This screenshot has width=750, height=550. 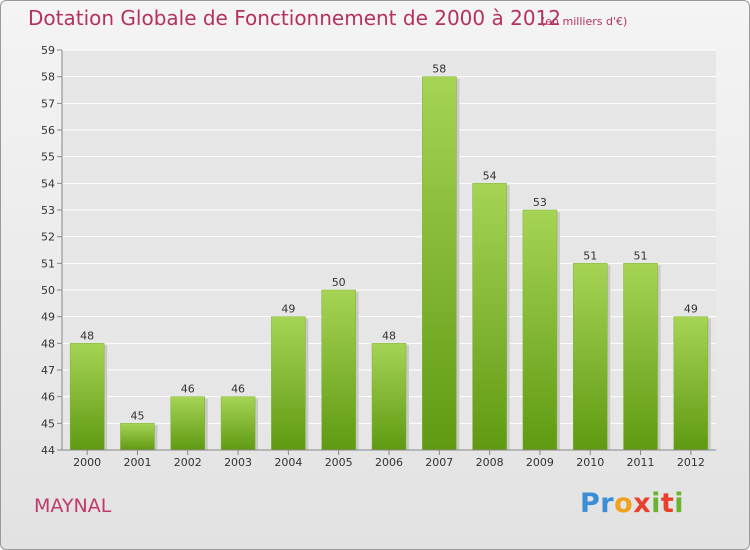 I want to click on y-tick-label: 57, so click(x=48, y=103).